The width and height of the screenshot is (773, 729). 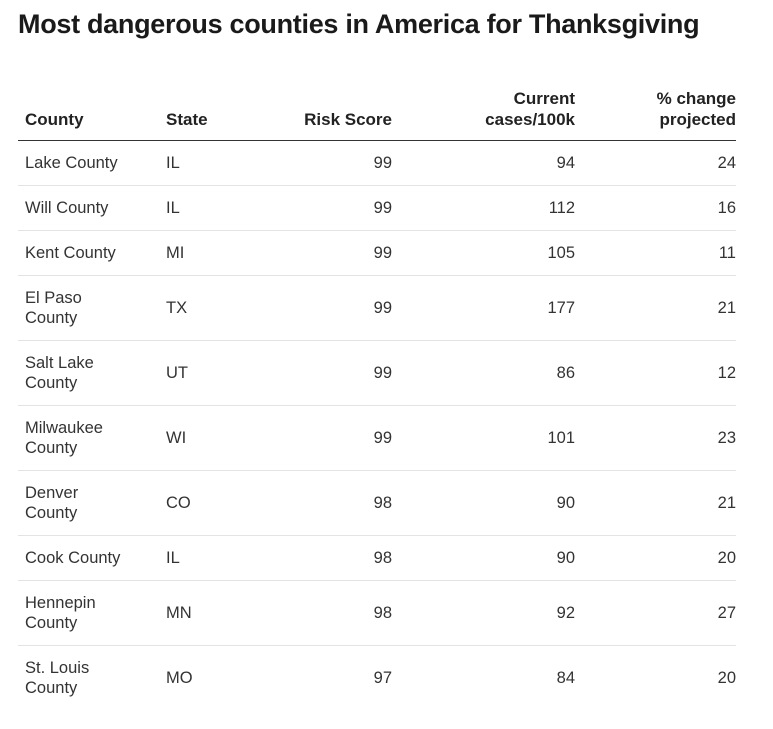 I want to click on percent-change-cell: 24, so click(x=655, y=163).